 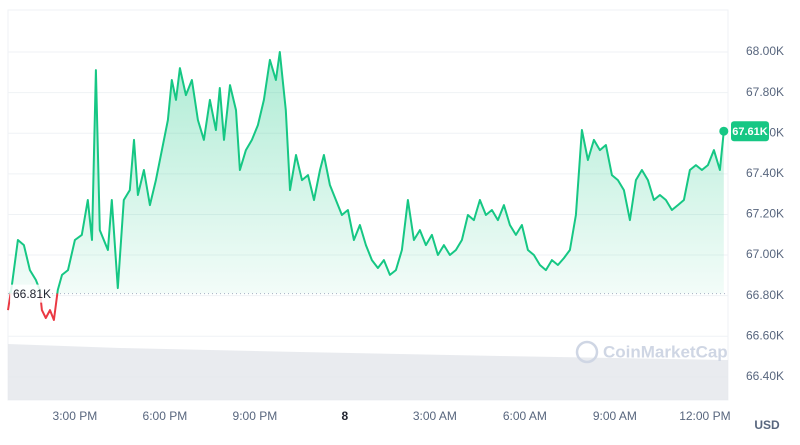 What do you see at coordinates (345, 416) in the screenshot?
I see `x-tick-label: 8` at bounding box center [345, 416].